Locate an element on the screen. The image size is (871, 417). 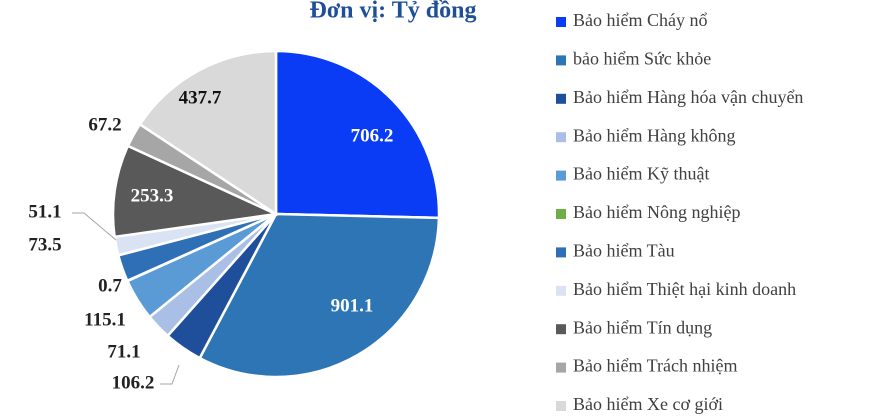
legend-label: Bảo hiểm Xe cơ giới is located at coordinates (648, 404).